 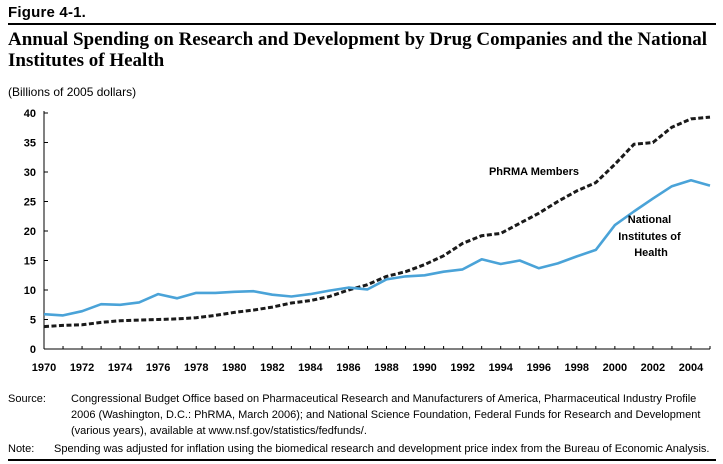 I want to click on series-label-phrma: PhRMA Members, so click(x=534, y=172).